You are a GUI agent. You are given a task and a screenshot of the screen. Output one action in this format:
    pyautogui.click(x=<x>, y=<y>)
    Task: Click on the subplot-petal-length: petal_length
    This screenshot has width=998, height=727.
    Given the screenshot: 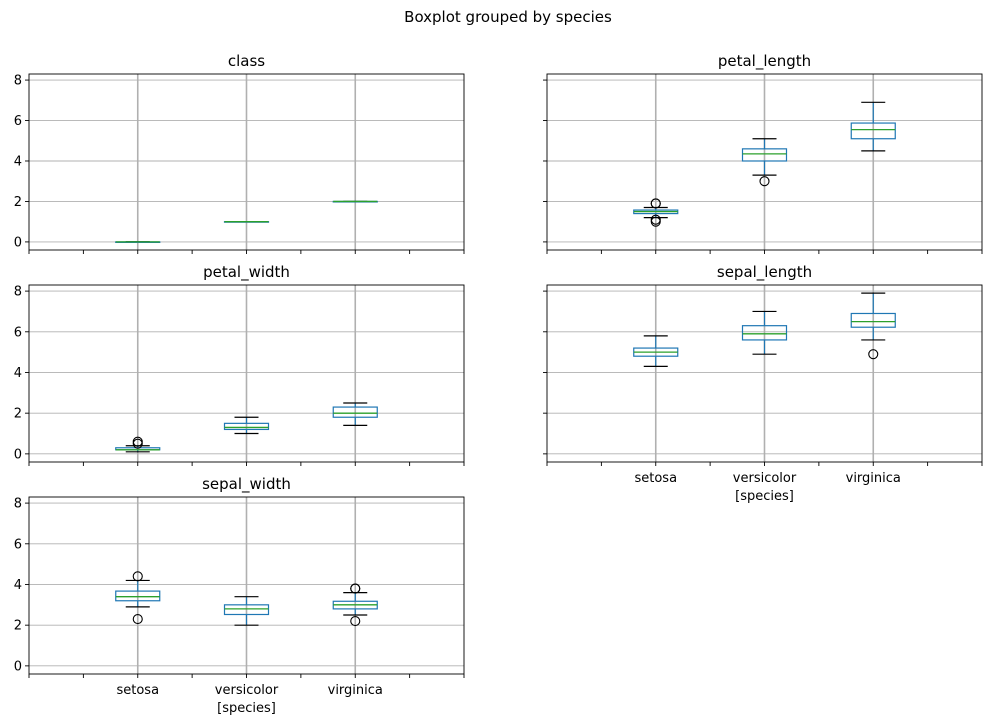 What is the action you would take?
    pyautogui.click(x=763, y=153)
    